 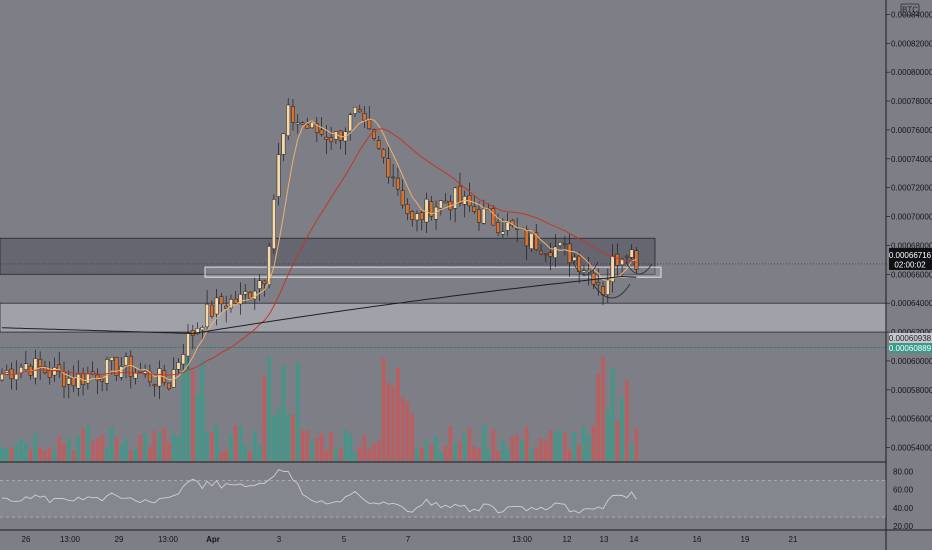 What do you see at coordinates (443, 317) in the screenshot?
I see `zone-light` at bounding box center [443, 317].